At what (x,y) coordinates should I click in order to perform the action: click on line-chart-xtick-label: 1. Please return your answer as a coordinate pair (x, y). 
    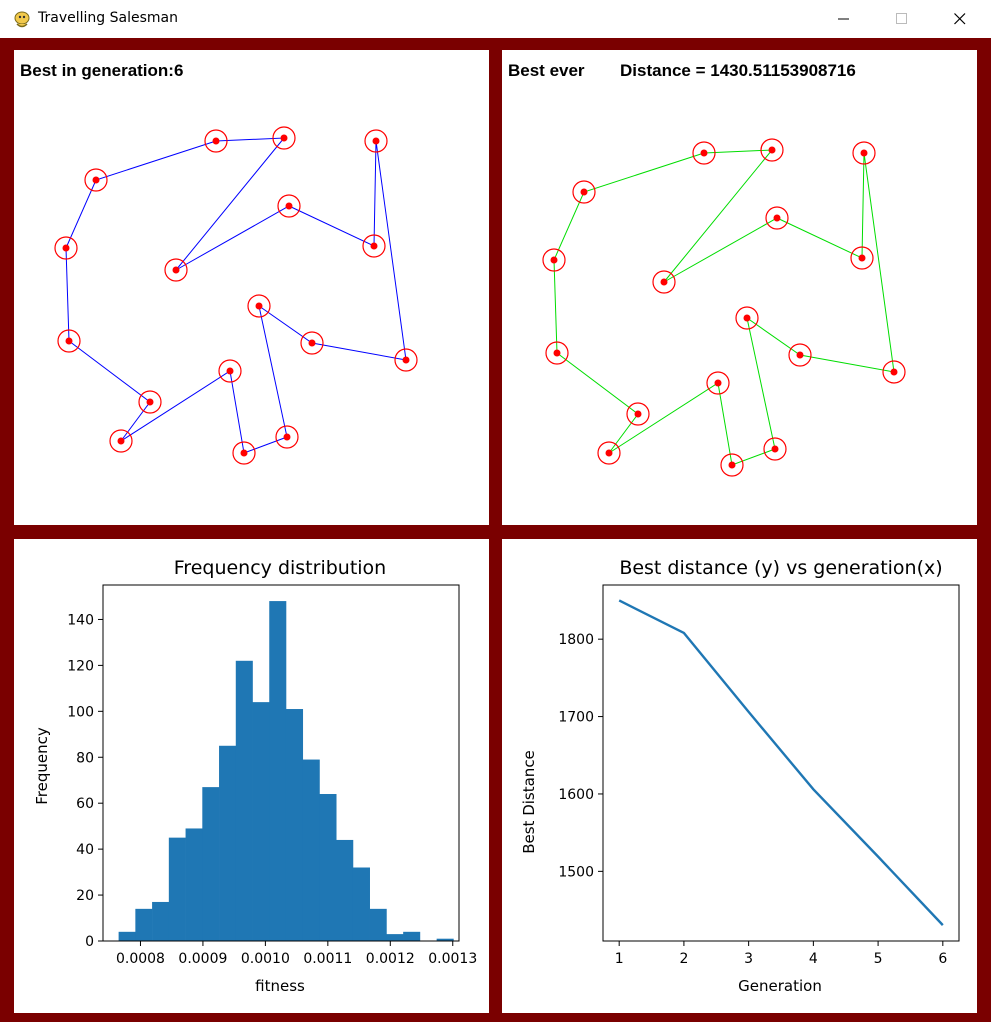
    Looking at the image, I should click on (619, 959).